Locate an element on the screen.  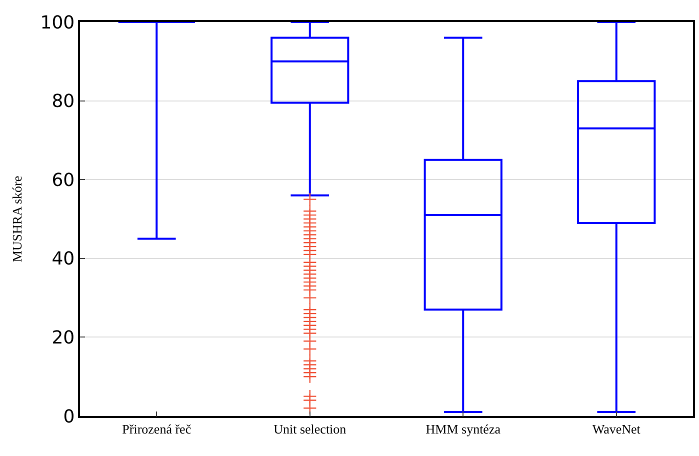
x-tick-label: HMM syntéza is located at coordinates (463, 428).